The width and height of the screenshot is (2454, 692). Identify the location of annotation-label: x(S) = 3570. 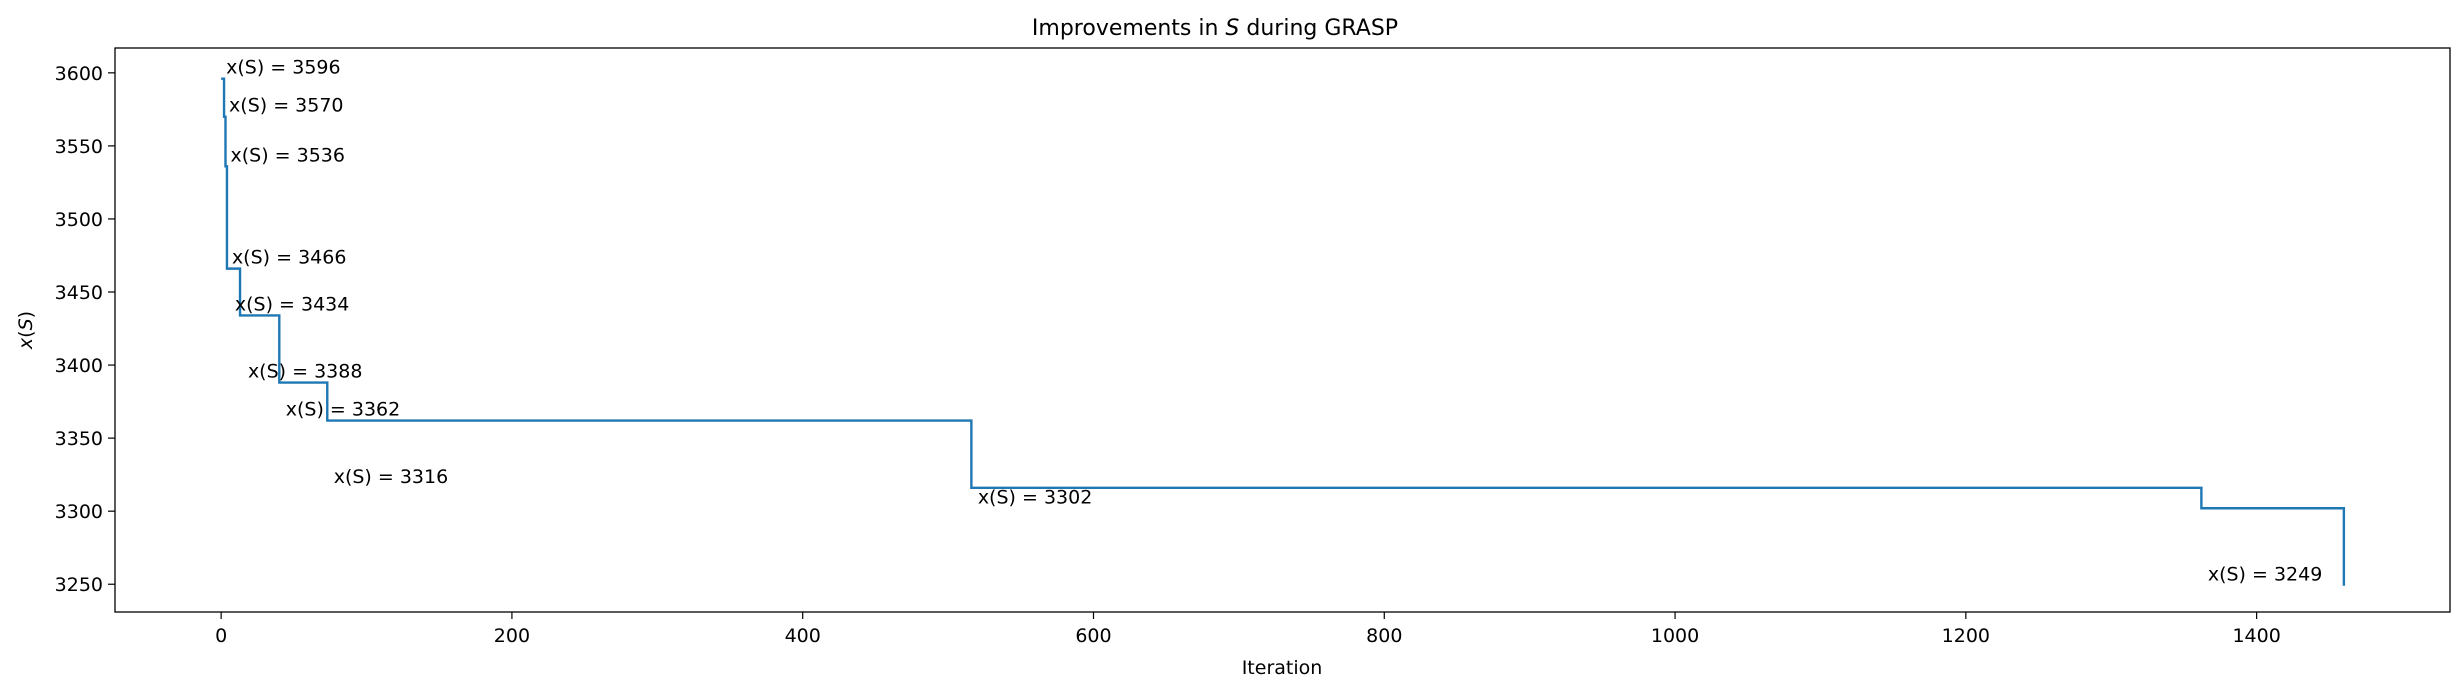
(286, 106).